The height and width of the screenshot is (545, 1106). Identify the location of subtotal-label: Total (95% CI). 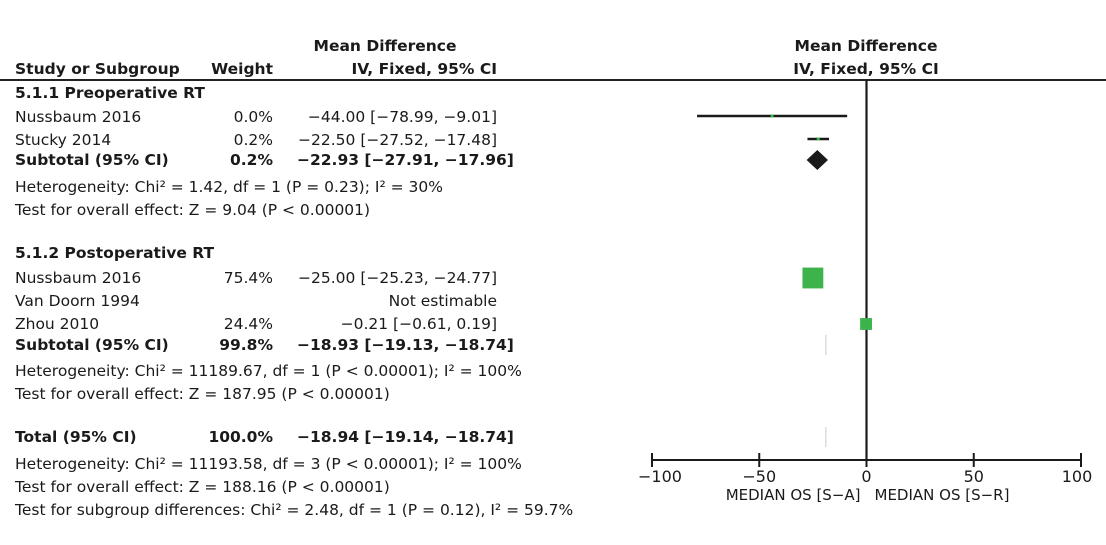
(76, 437).